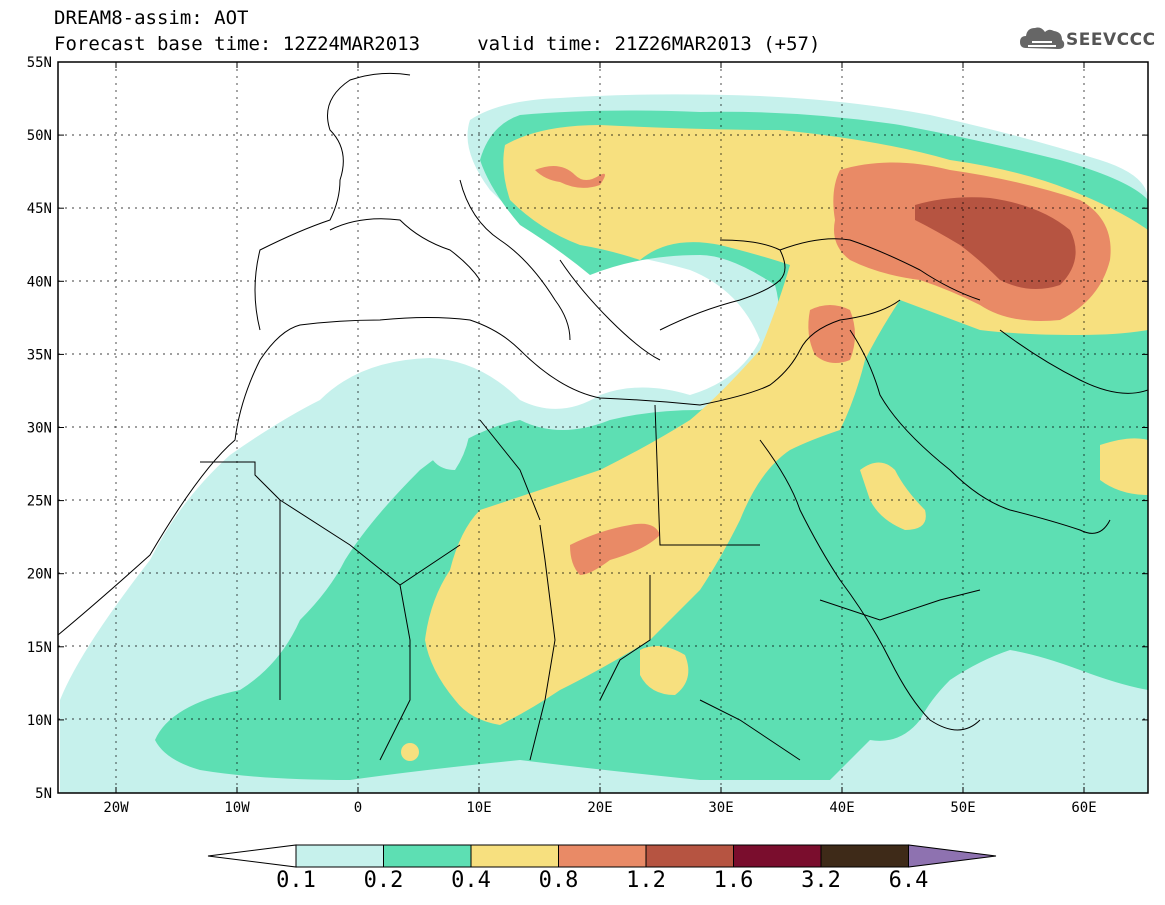  Describe the element at coordinates (646, 880) in the screenshot. I see `colorbar-label: 1.2` at that location.